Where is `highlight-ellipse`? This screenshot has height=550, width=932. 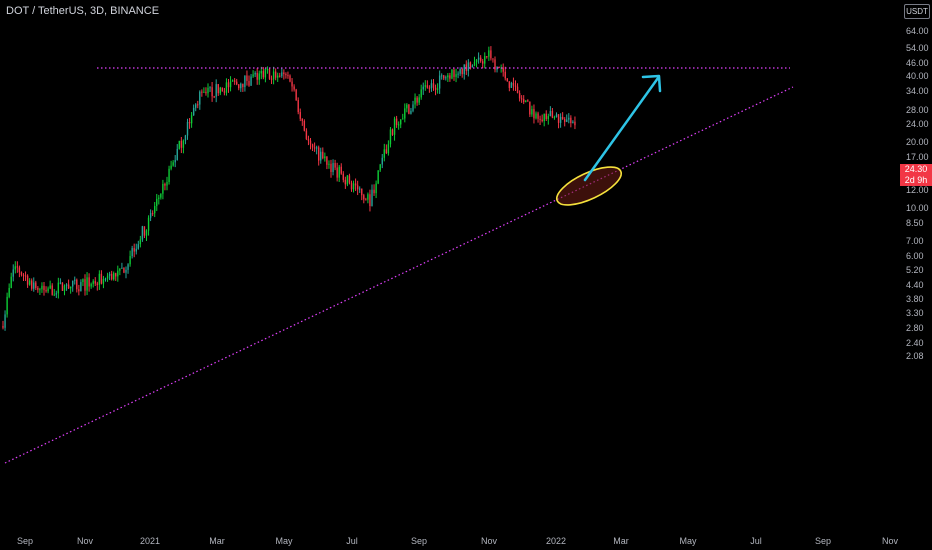
highlight-ellipse is located at coordinates (589, 186).